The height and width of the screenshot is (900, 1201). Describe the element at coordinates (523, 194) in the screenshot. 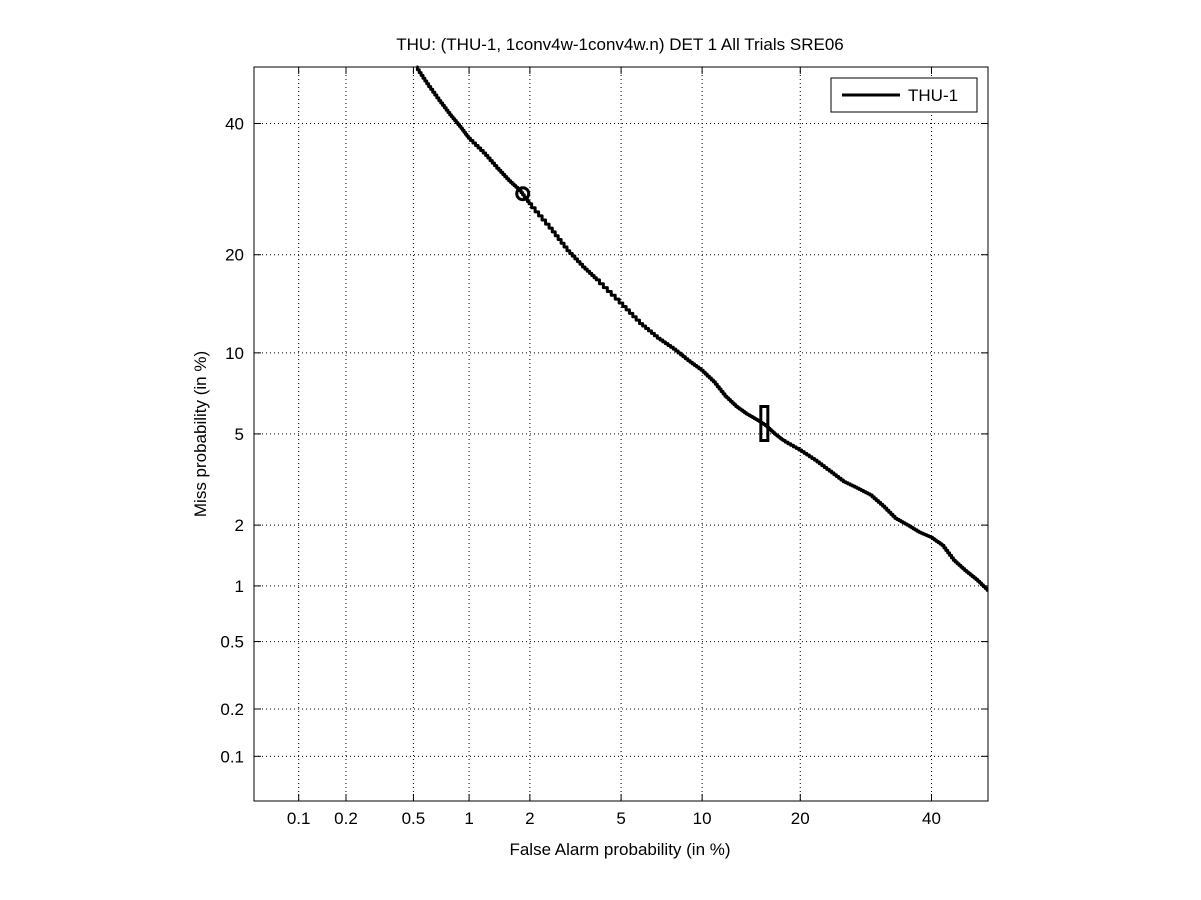

I see `min-dcf-circle-marker` at that location.